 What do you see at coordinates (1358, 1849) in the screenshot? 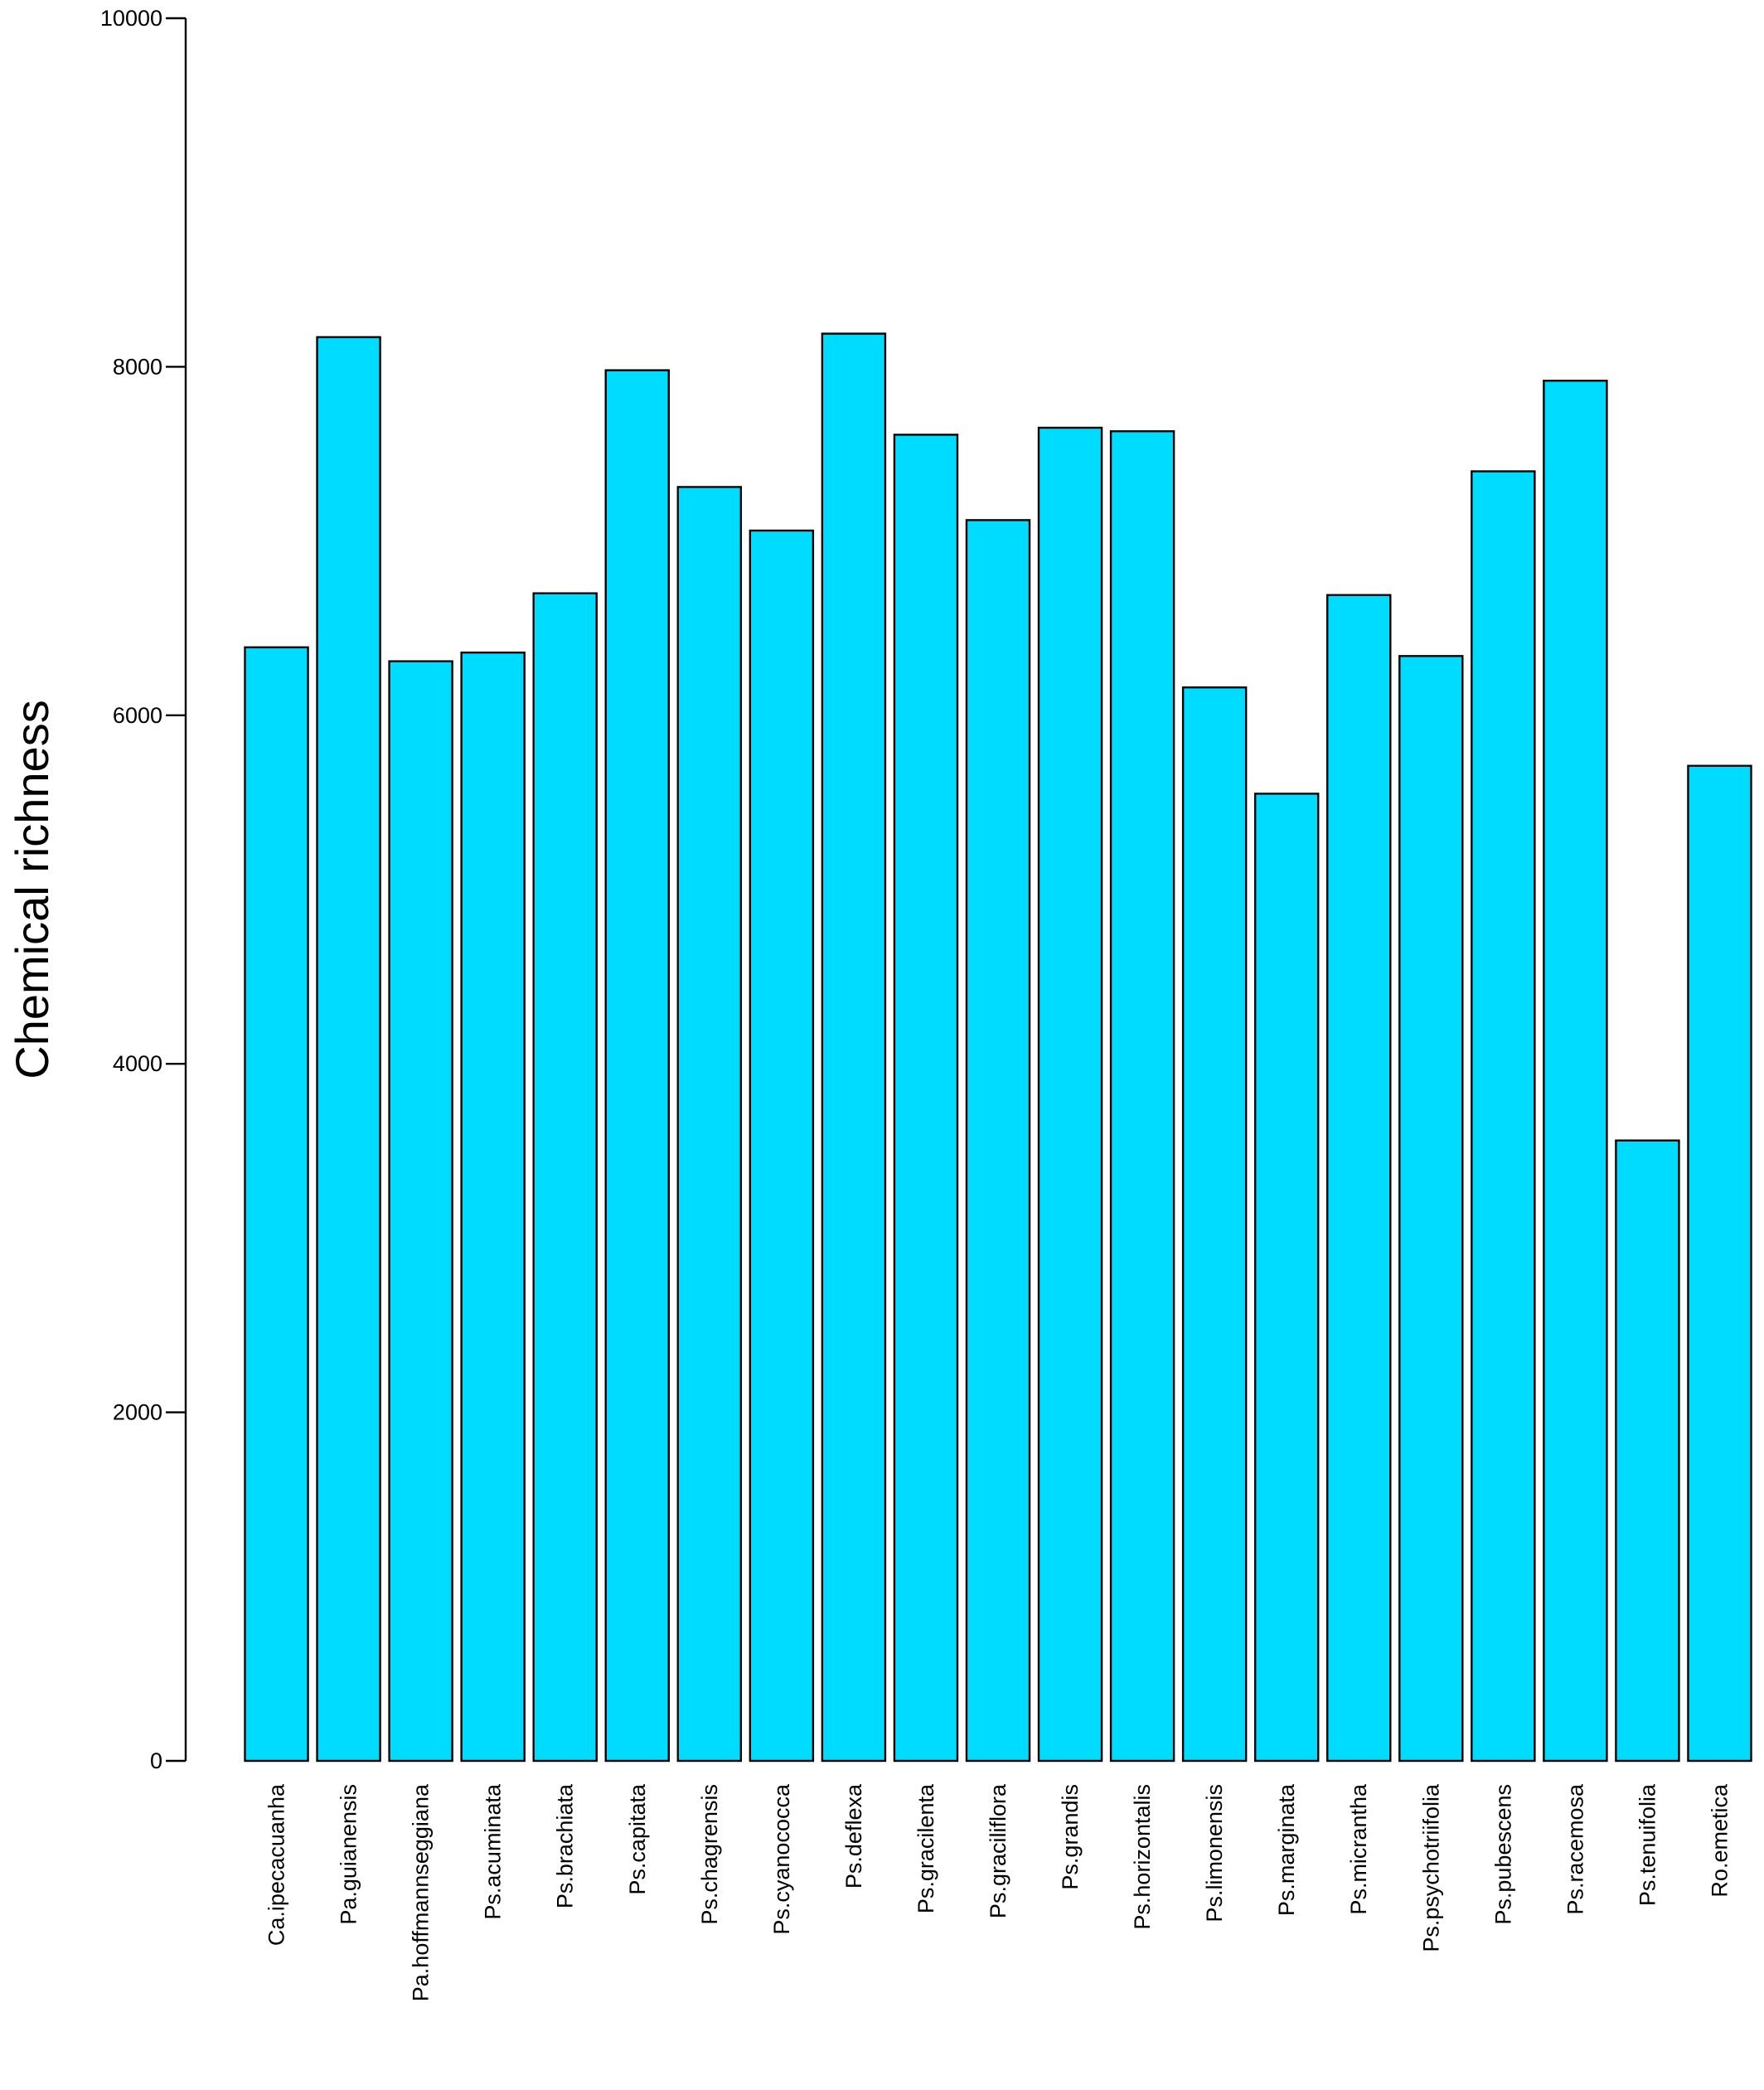
I see `category-label: Ps.micrantha` at bounding box center [1358, 1849].